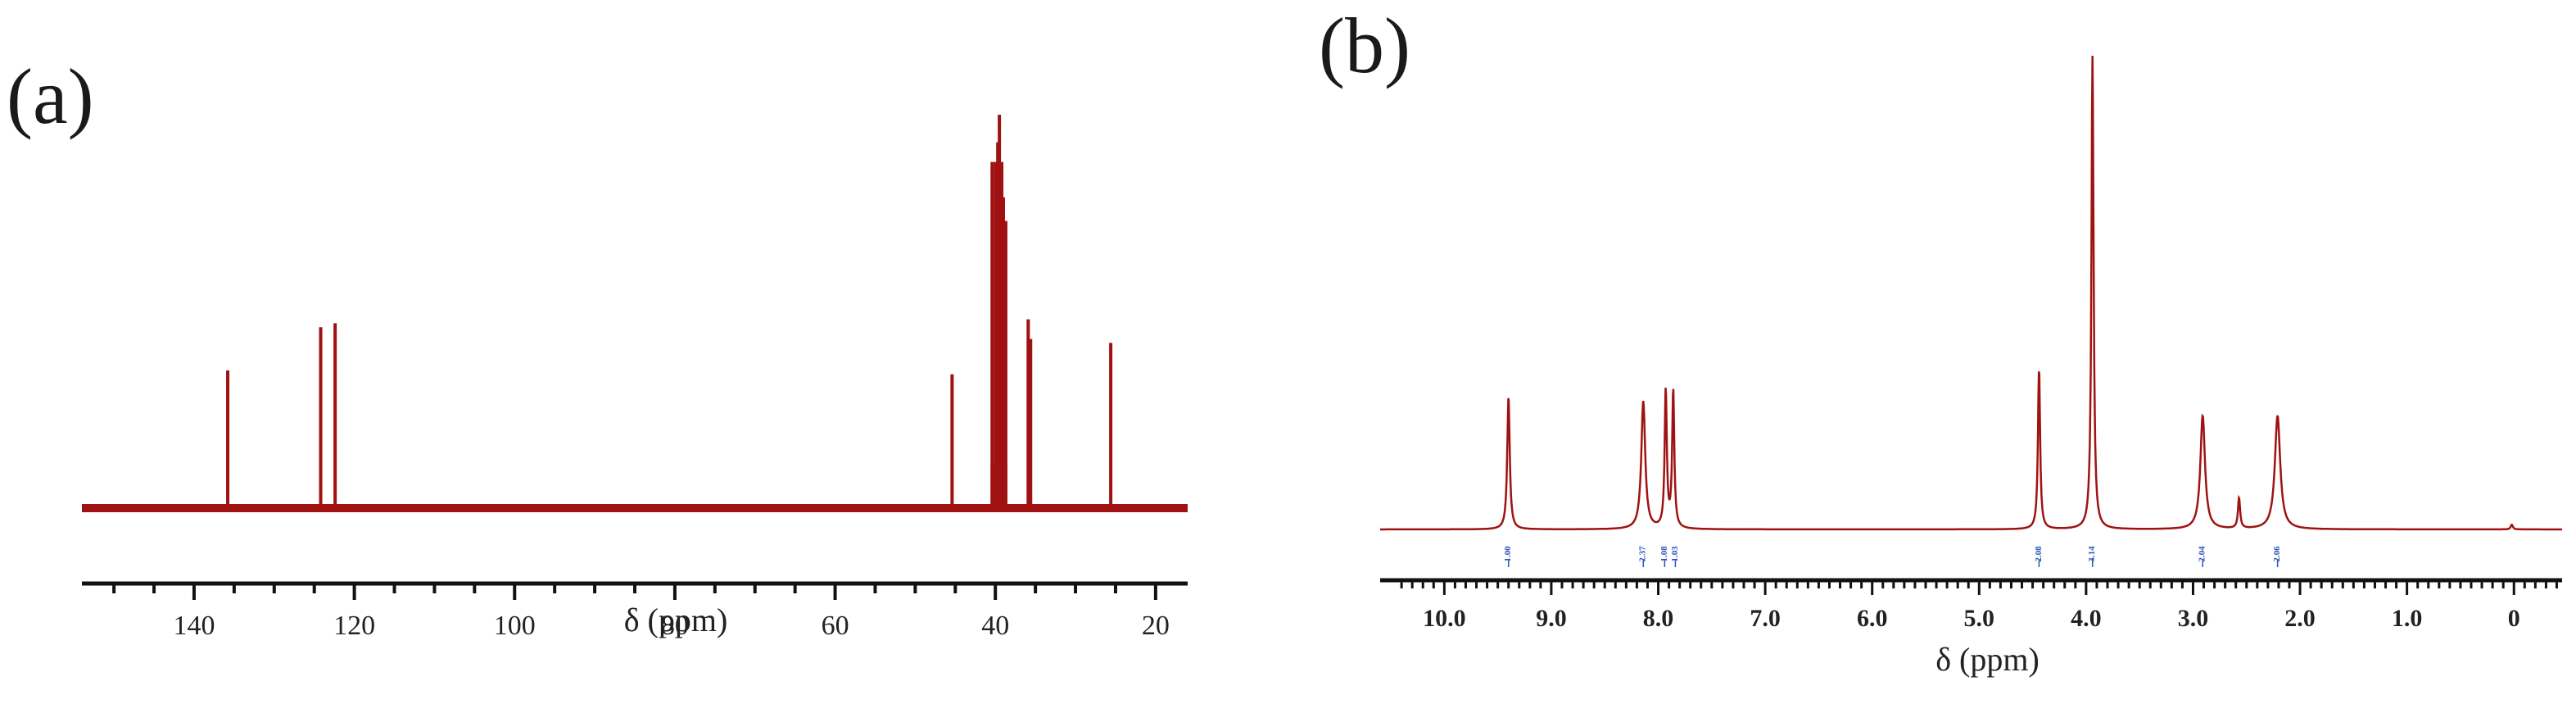 The height and width of the screenshot is (704, 2576). What do you see at coordinates (2086, 618) in the screenshot?
I see `x-tick-label: 4.0` at bounding box center [2086, 618].